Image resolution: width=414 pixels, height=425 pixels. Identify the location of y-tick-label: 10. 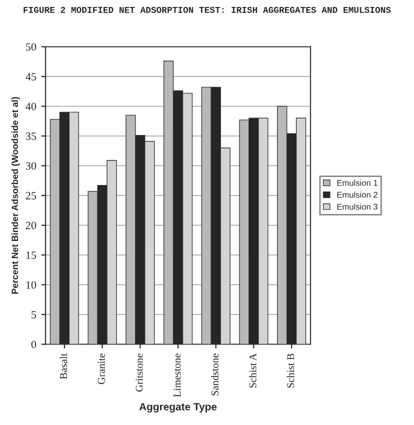
(31, 285).